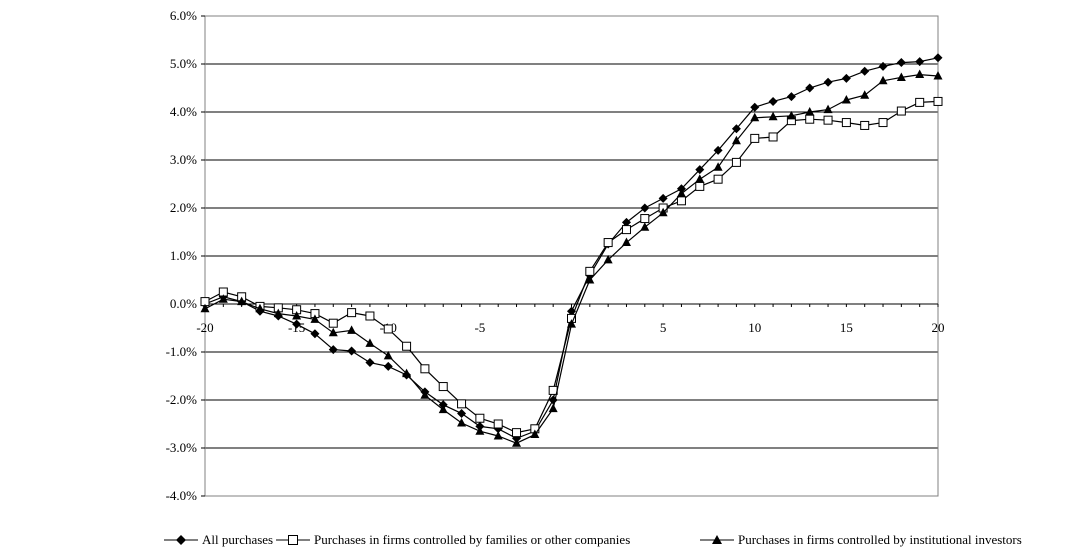  I want to click on x-tick-label: -5, so click(479, 327).